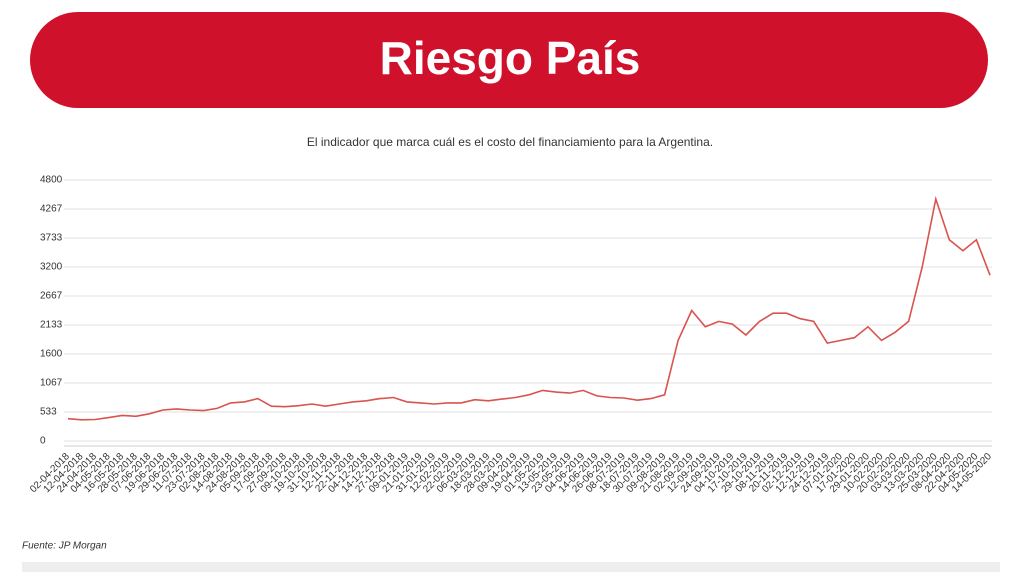 The width and height of the screenshot is (1024, 577). I want to click on y-tick-label: 3733, so click(51, 238).